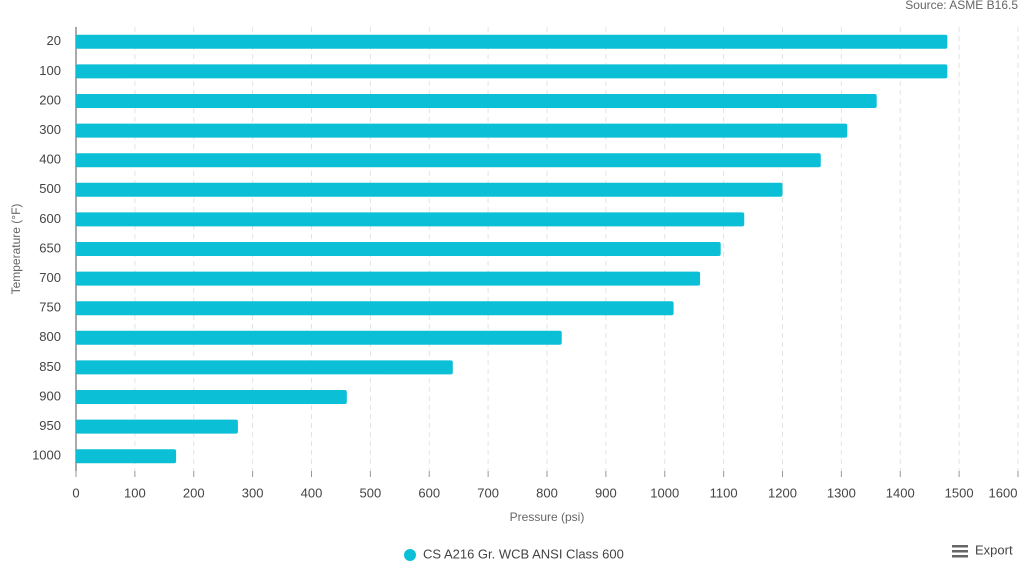 This screenshot has height=566, width=1028. I want to click on x-axis-label: Pressure (psi), so click(547, 517).